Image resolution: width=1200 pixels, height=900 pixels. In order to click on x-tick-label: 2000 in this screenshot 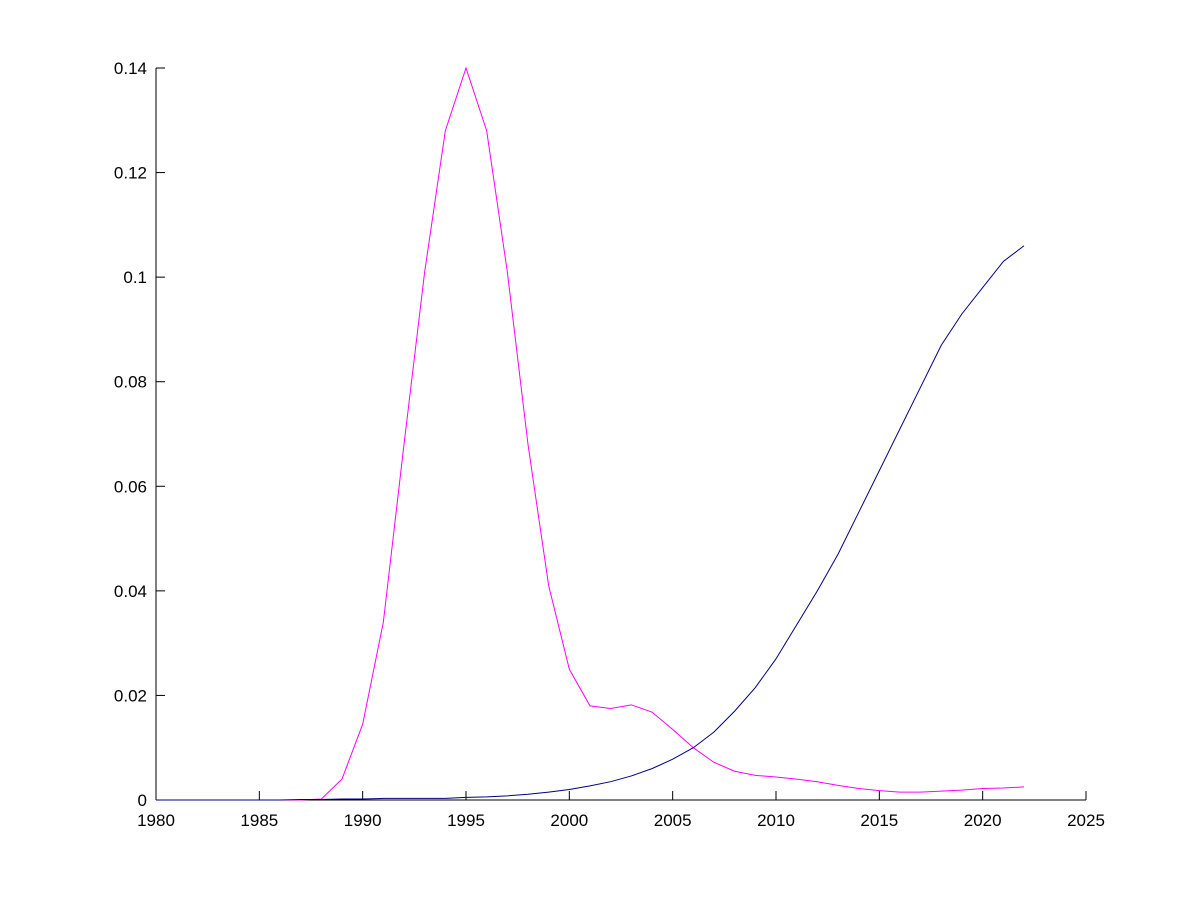, I will do `click(569, 820)`.